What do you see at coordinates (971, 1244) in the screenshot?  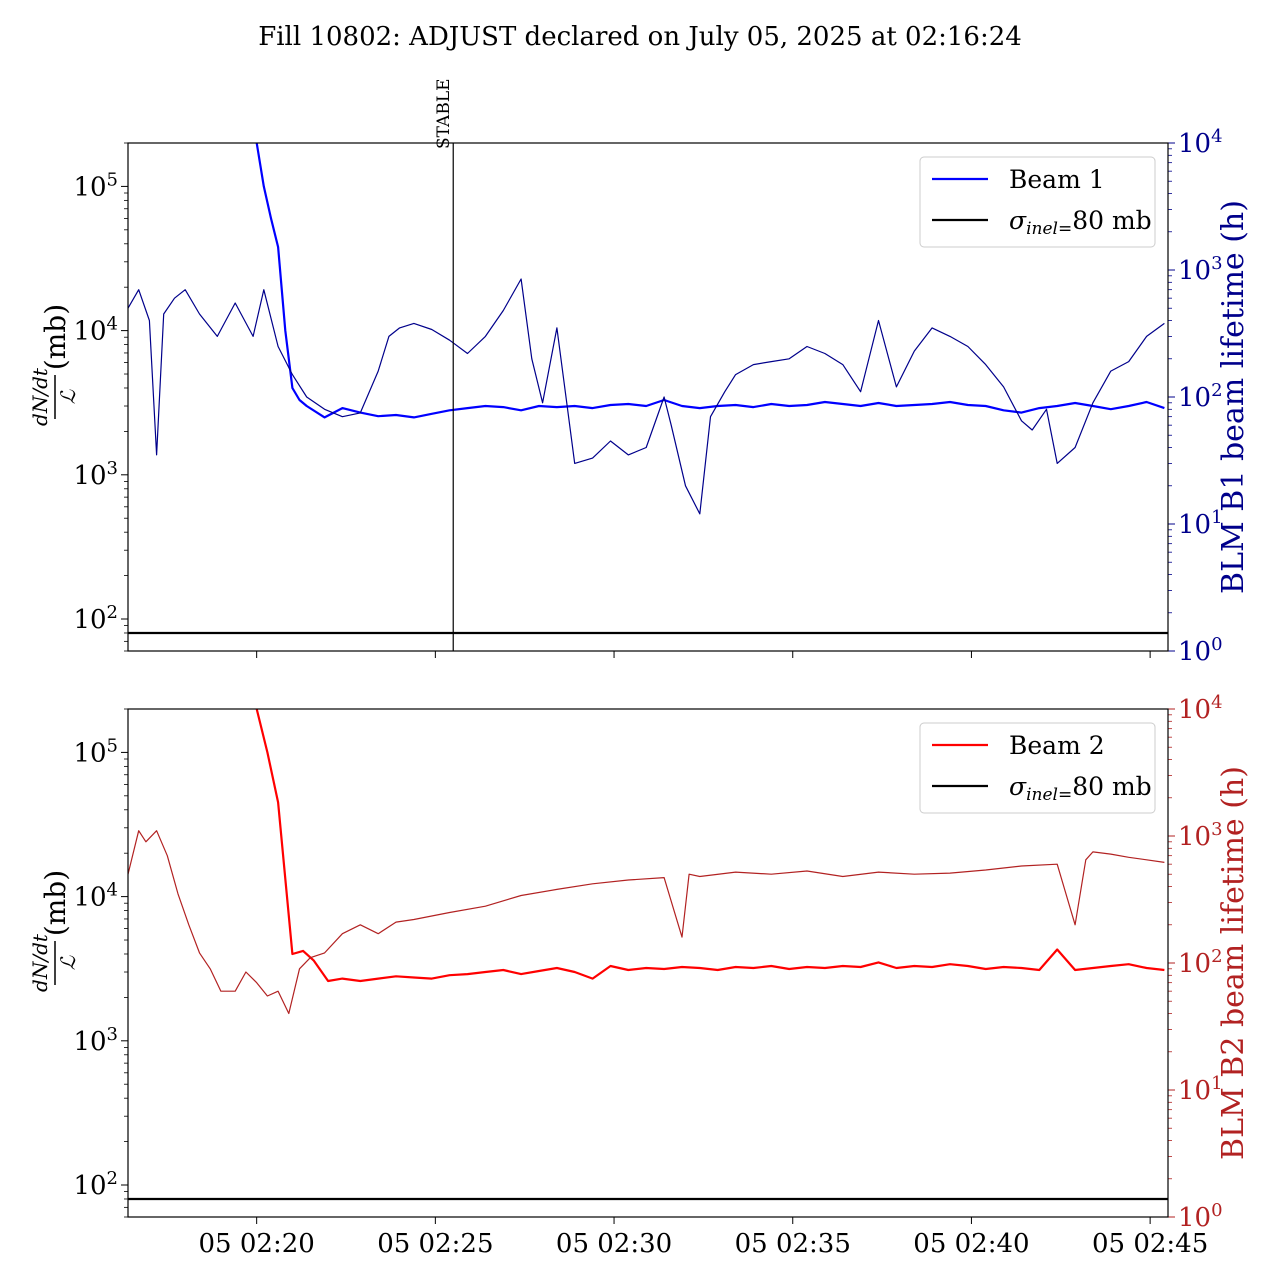 I see `x-tick-label: 05 02:40` at bounding box center [971, 1244].